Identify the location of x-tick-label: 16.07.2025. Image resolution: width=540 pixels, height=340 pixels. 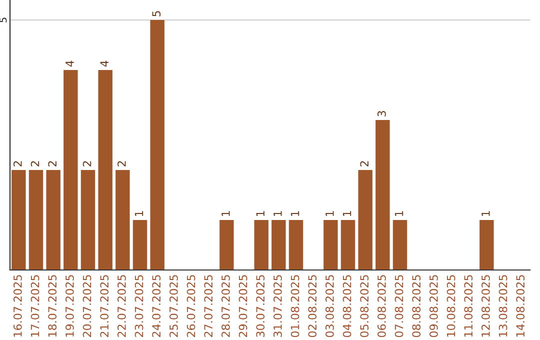
(17, 306).